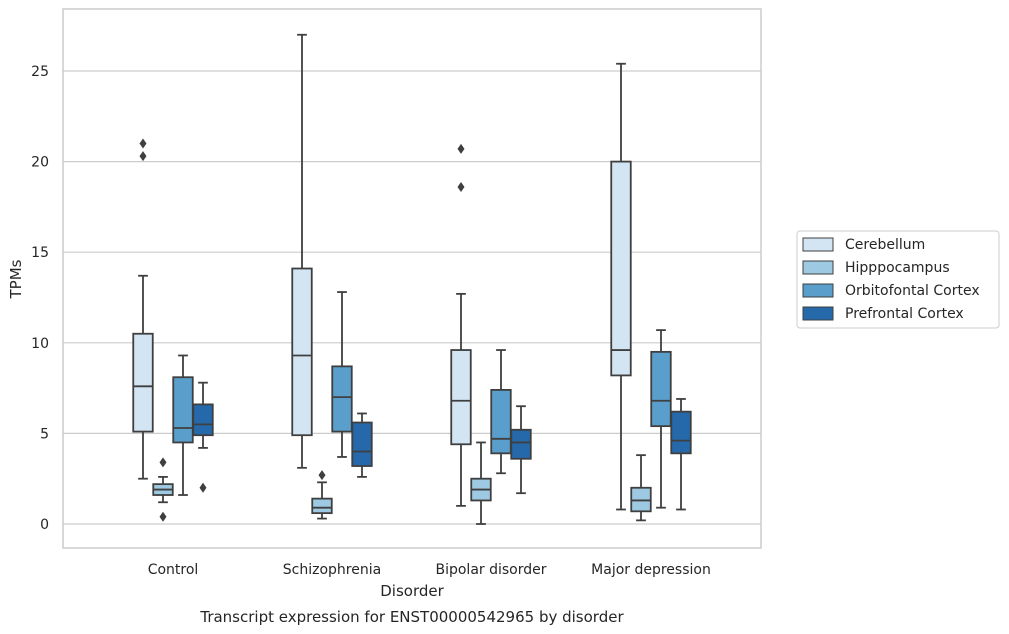  What do you see at coordinates (173, 570) in the screenshot?
I see `x-tick-label: Control` at bounding box center [173, 570].